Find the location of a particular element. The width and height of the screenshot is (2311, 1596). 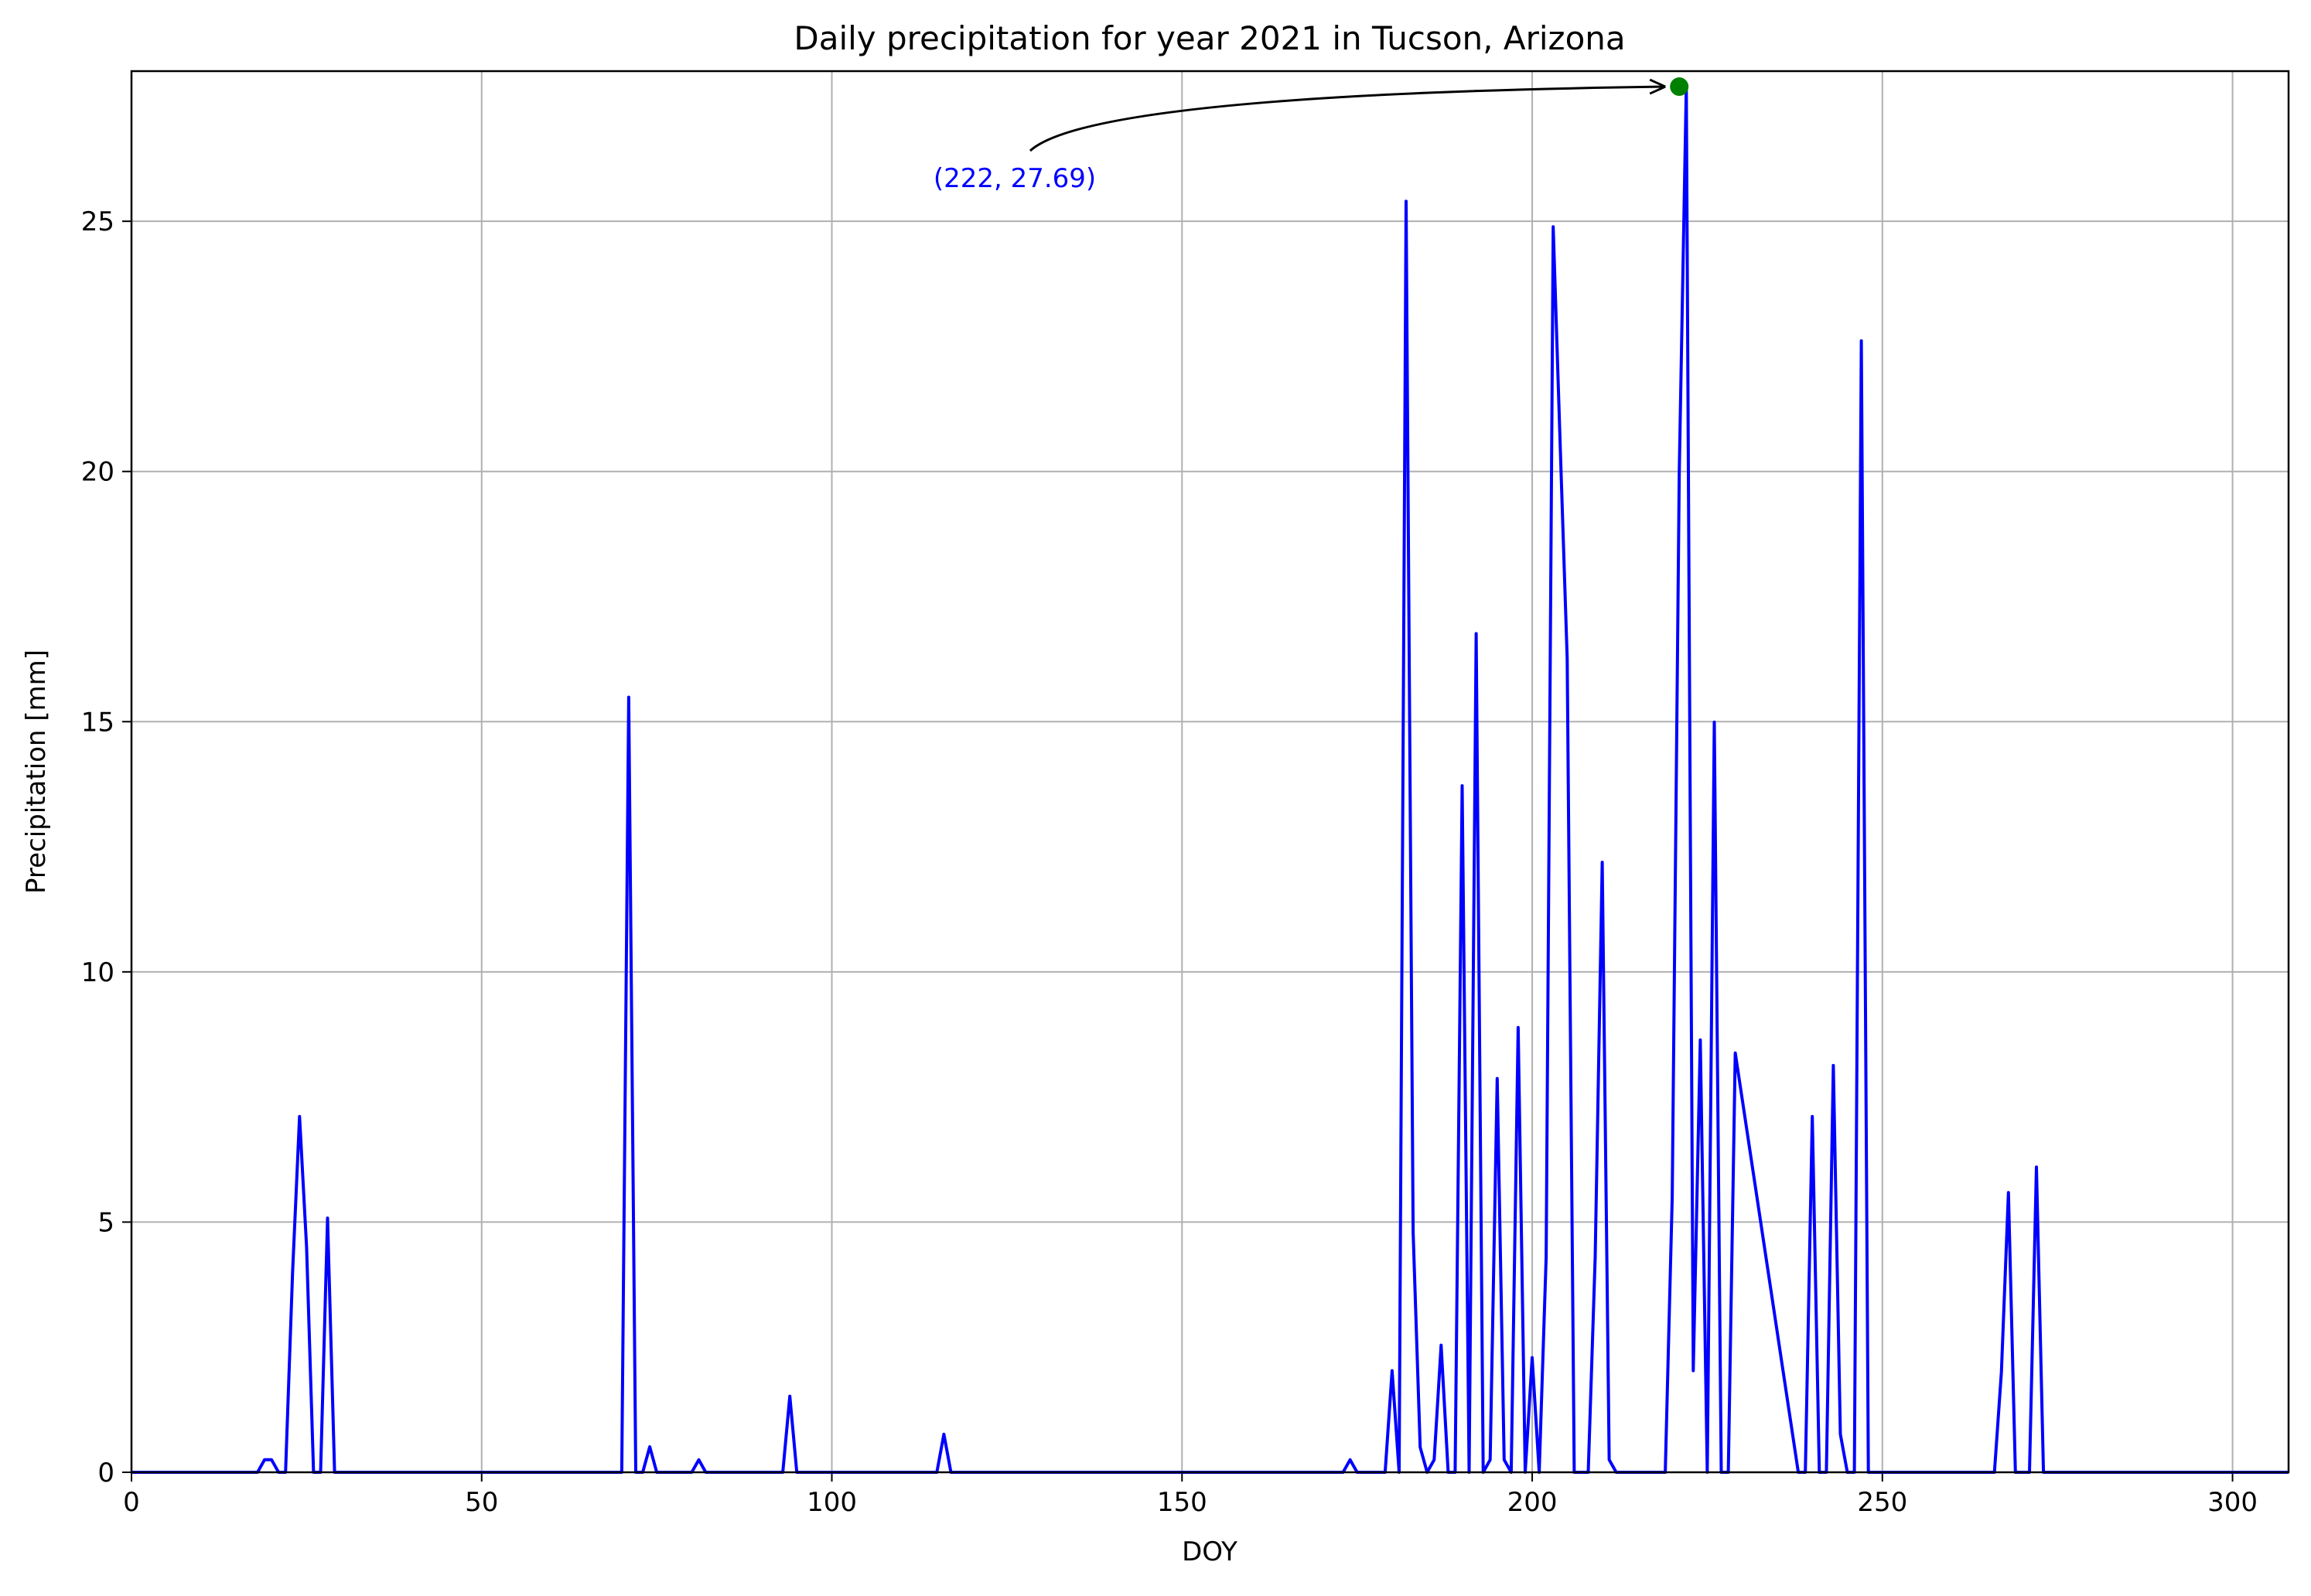

y-tick-label: 0 is located at coordinates (105, 1473).